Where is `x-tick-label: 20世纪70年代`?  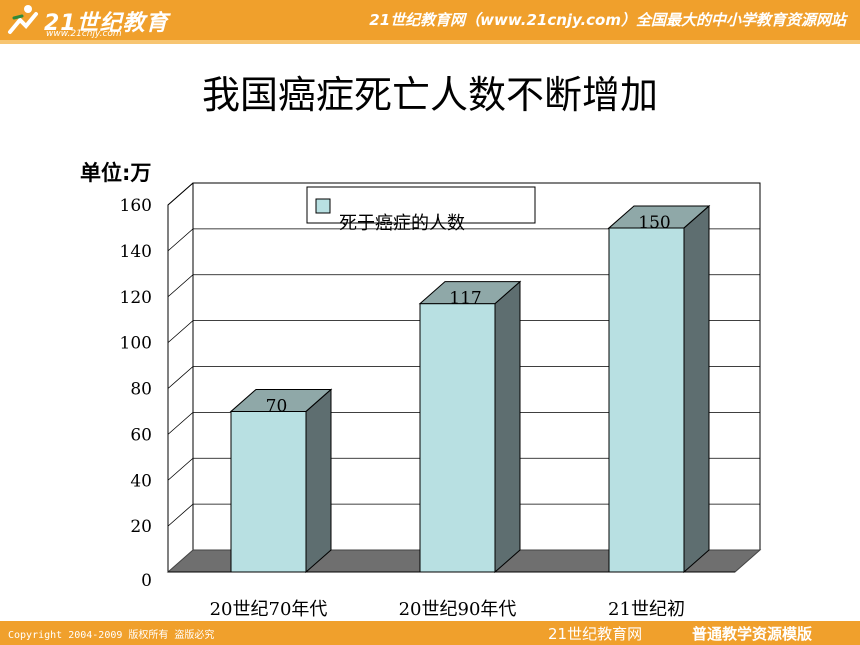 x-tick-label: 20世纪70年代 is located at coordinates (269, 609).